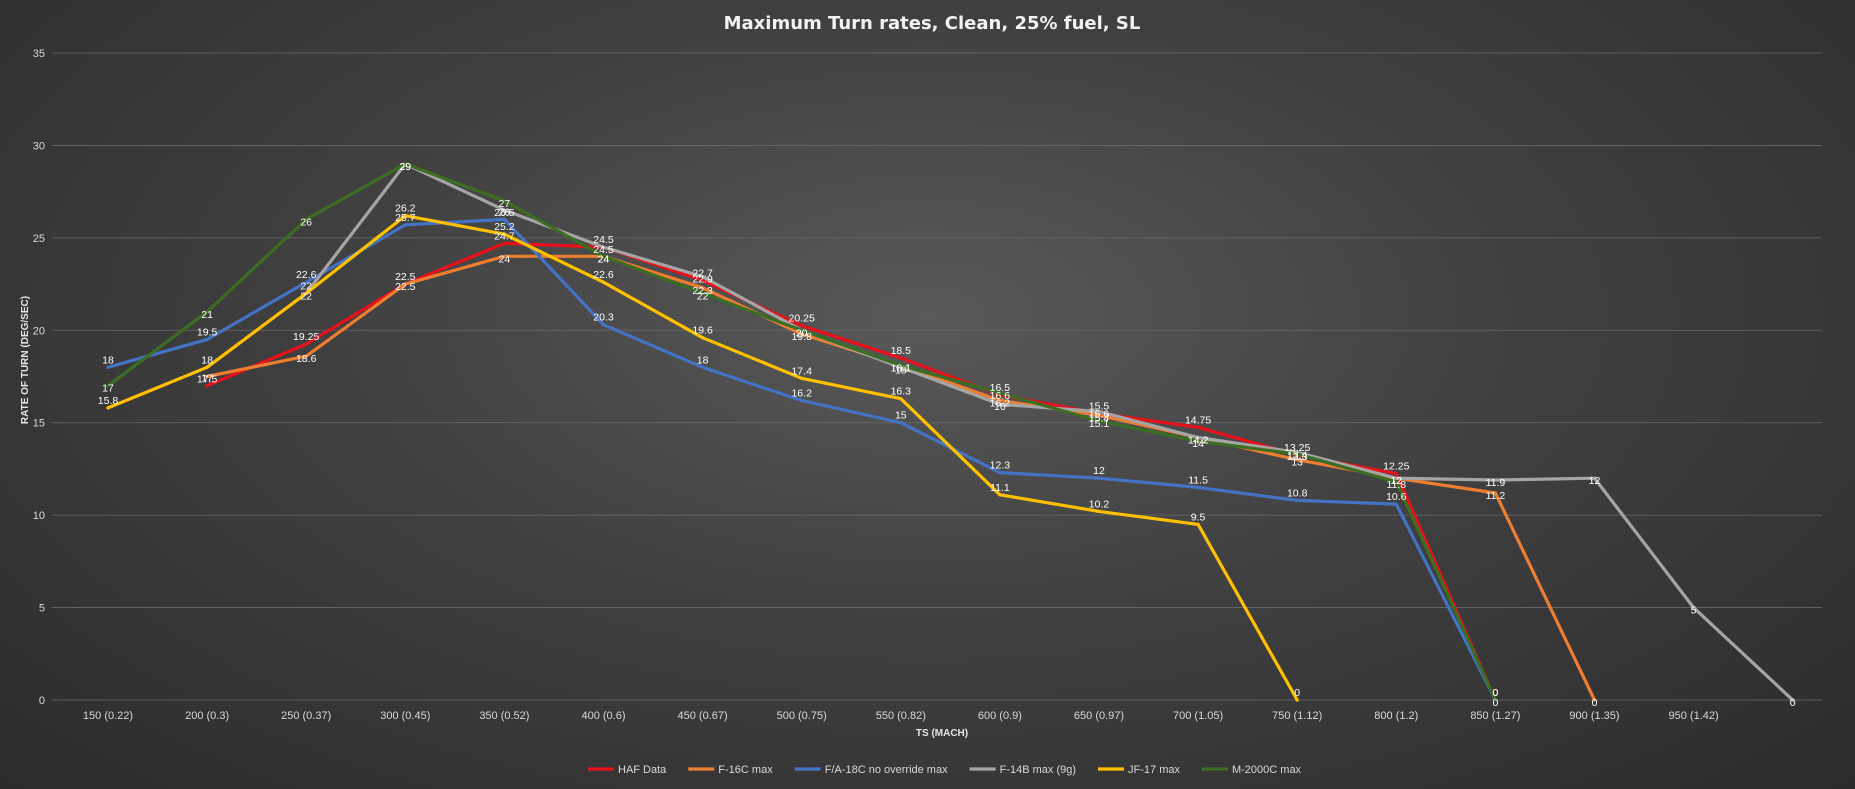 Image resolution: width=1855 pixels, height=789 pixels. I want to click on data-label: 18.1, so click(901, 368).